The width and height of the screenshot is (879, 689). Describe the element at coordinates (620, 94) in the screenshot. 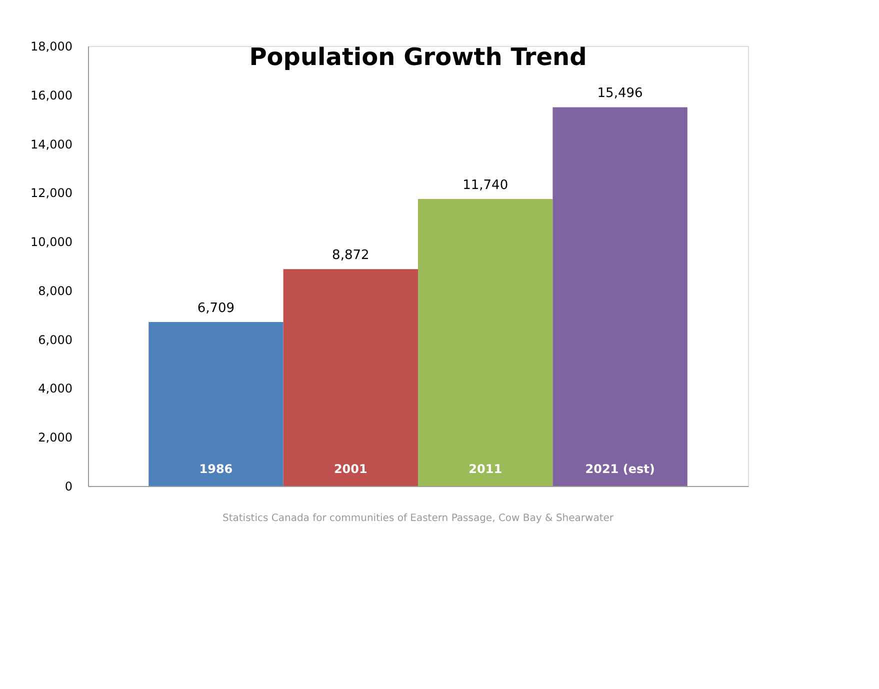

I see `data-label: 15,496` at that location.